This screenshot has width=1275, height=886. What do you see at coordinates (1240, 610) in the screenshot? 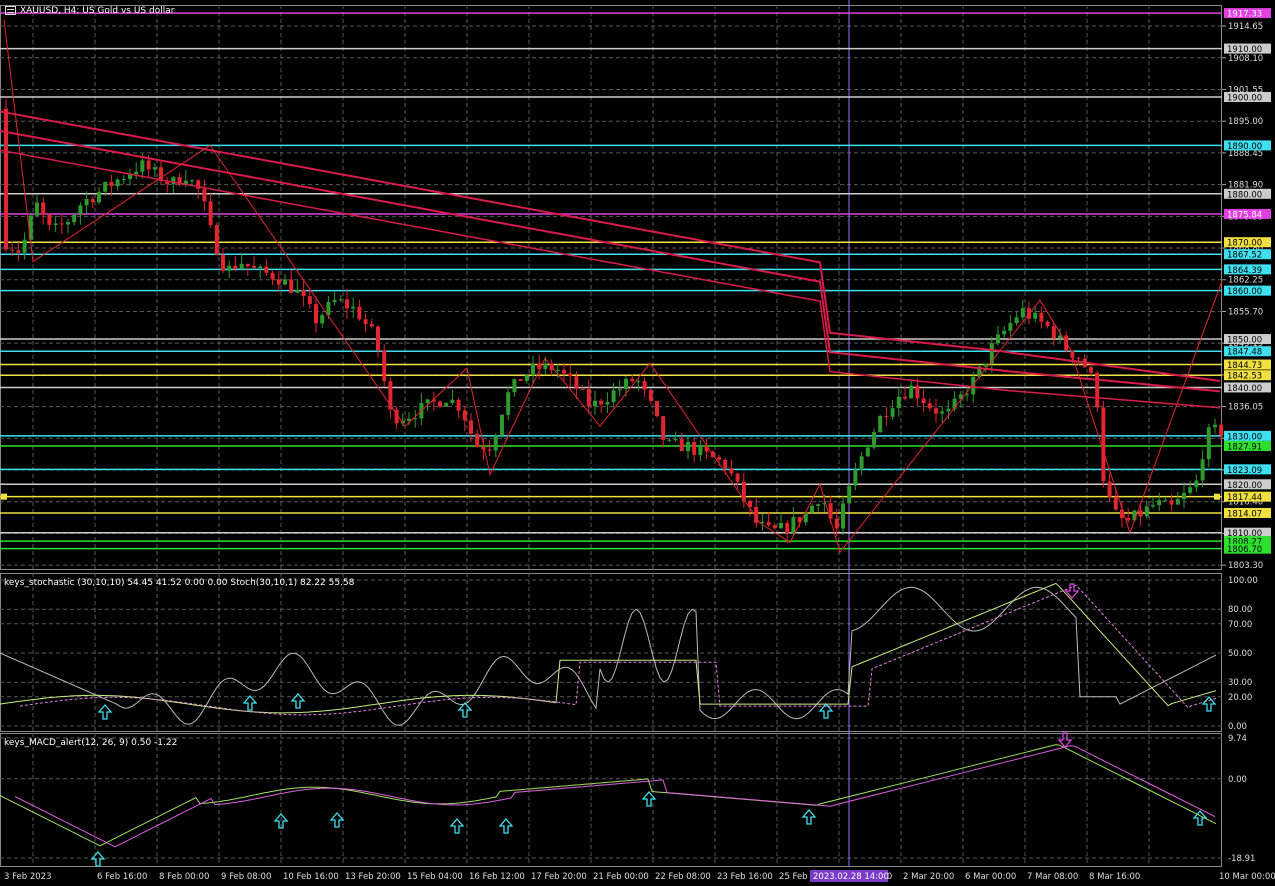
I see `stoch-tick-label: 80.00` at bounding box center [1240, 610].